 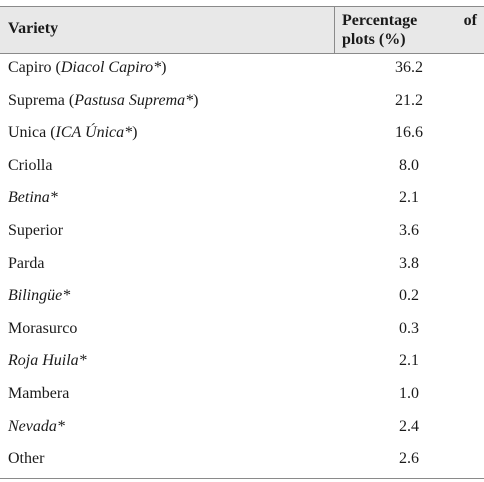 I want to click on variety-cell: Suprema (Pastusa Suprema*), so click(x=103, y=101).